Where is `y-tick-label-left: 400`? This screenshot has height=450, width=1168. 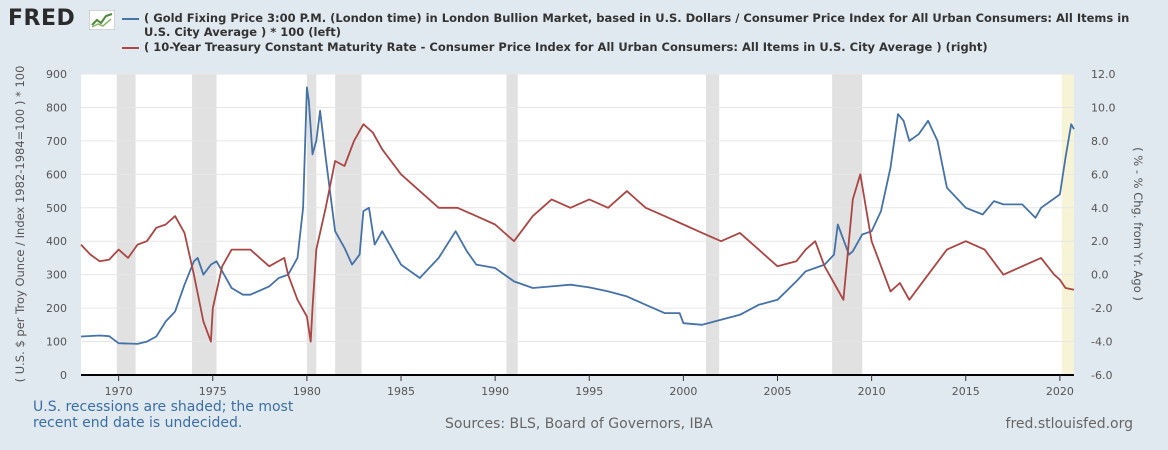
y-tick-label-left: 400 is located at coordinates (56, 241).